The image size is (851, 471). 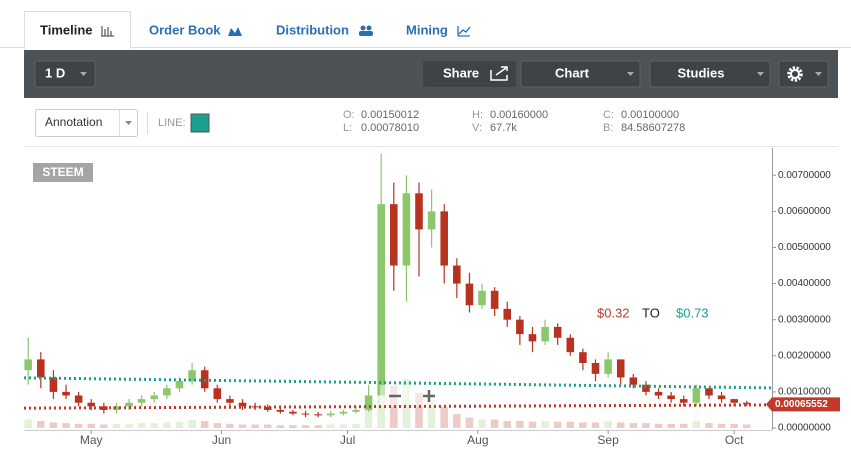 I want to click on interval-select, so click(x=65, y=74).